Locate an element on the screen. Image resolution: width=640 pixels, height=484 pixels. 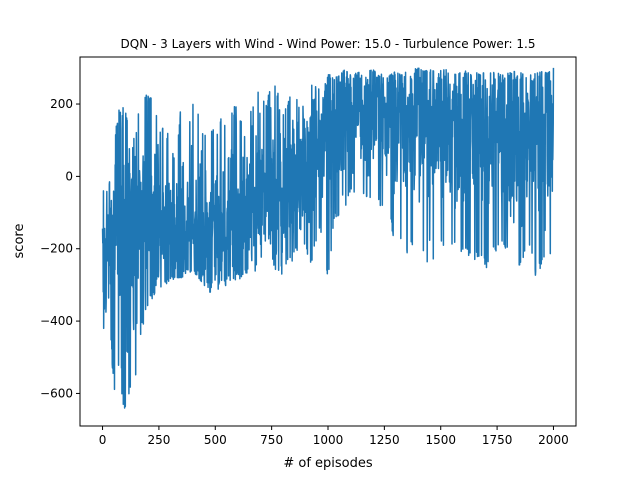
y-ticks-layer: −600 −400 −200 0 200 is located at coordinates (60, 248).